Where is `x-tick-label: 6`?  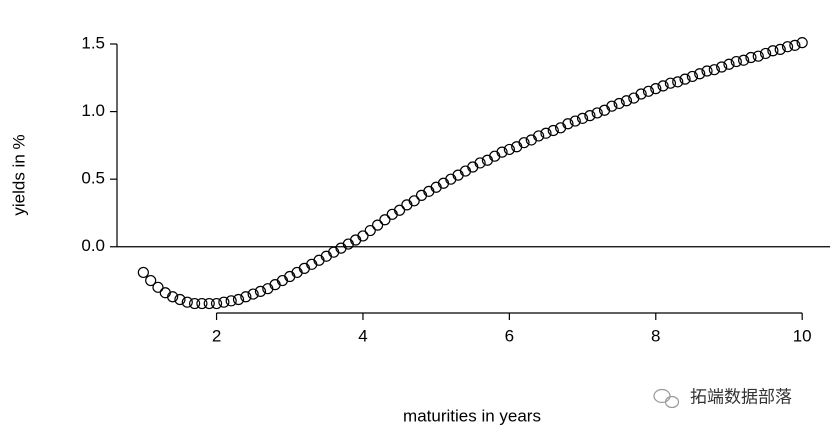
x-tick-label: 6 is located at coordinates (509, 335).